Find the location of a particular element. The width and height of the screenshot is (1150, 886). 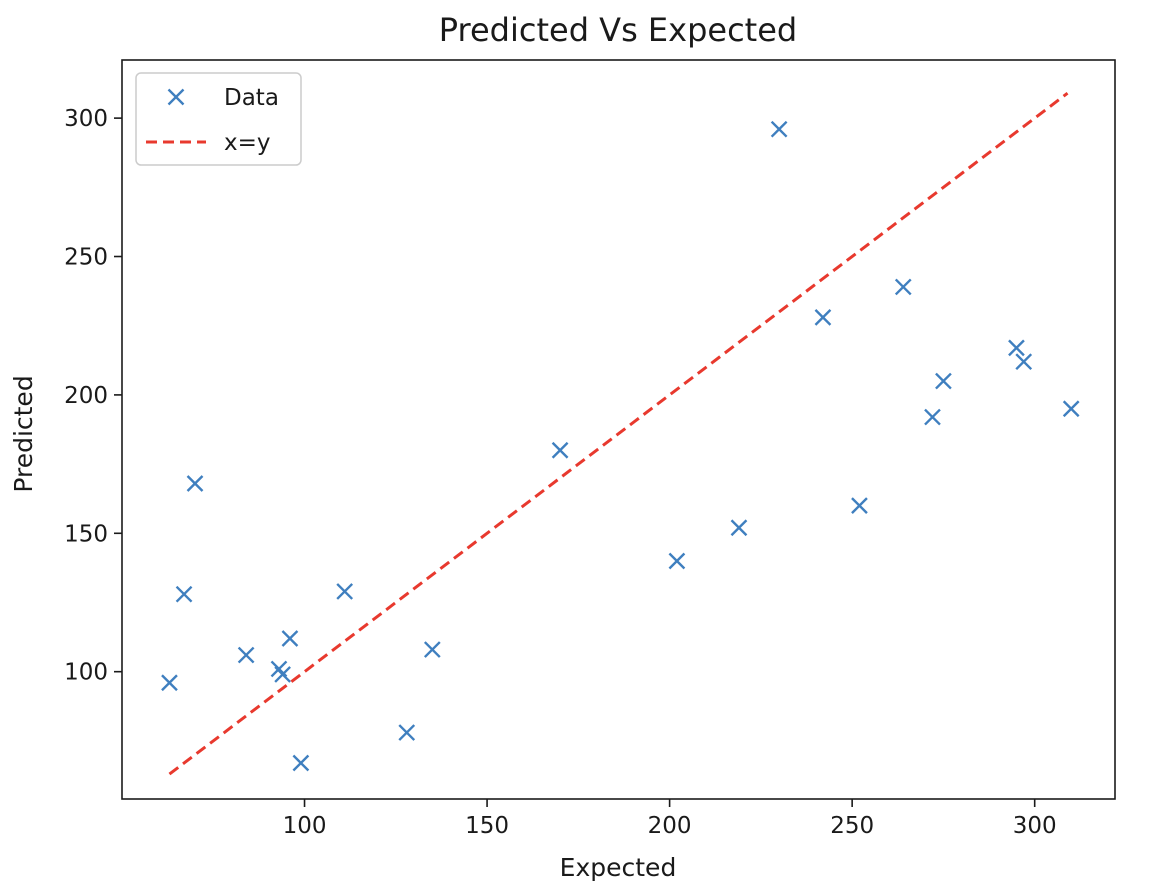

x-tick-label: 150 is located at coordinates (487, 826).